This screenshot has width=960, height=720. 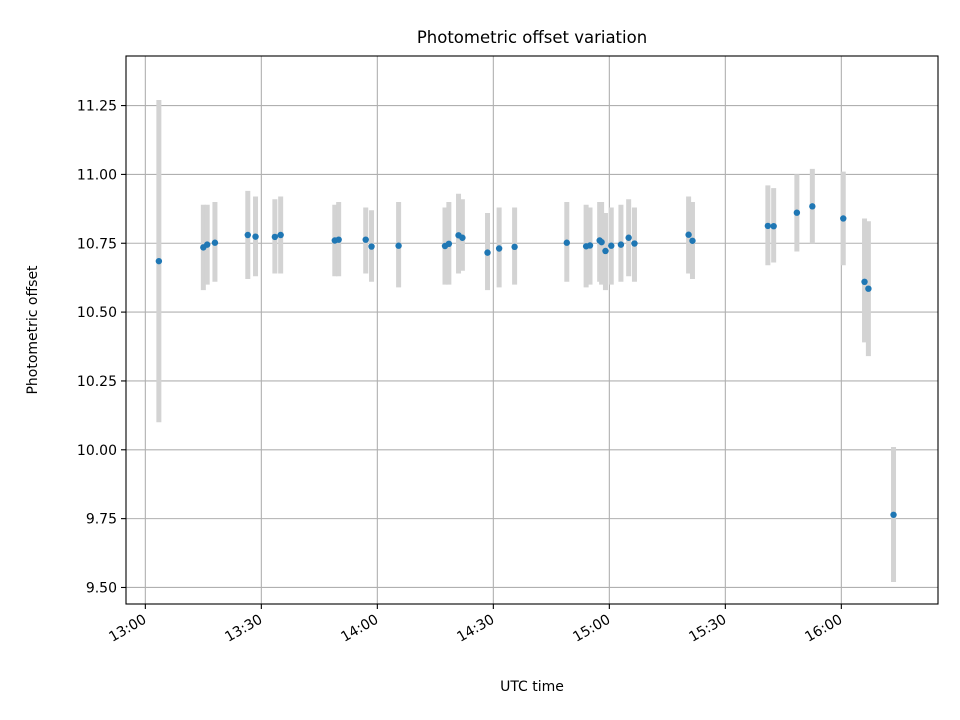 I want to click on y-tick-label: 11.00, so click(x=97, y=175).